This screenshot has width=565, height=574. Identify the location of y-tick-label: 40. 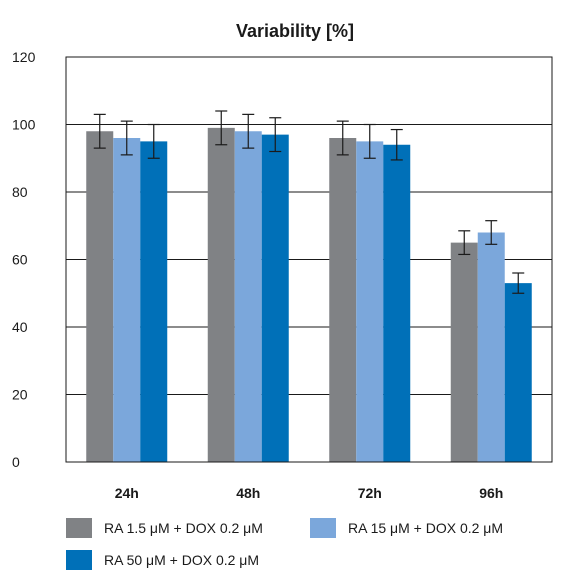
(20, 327).